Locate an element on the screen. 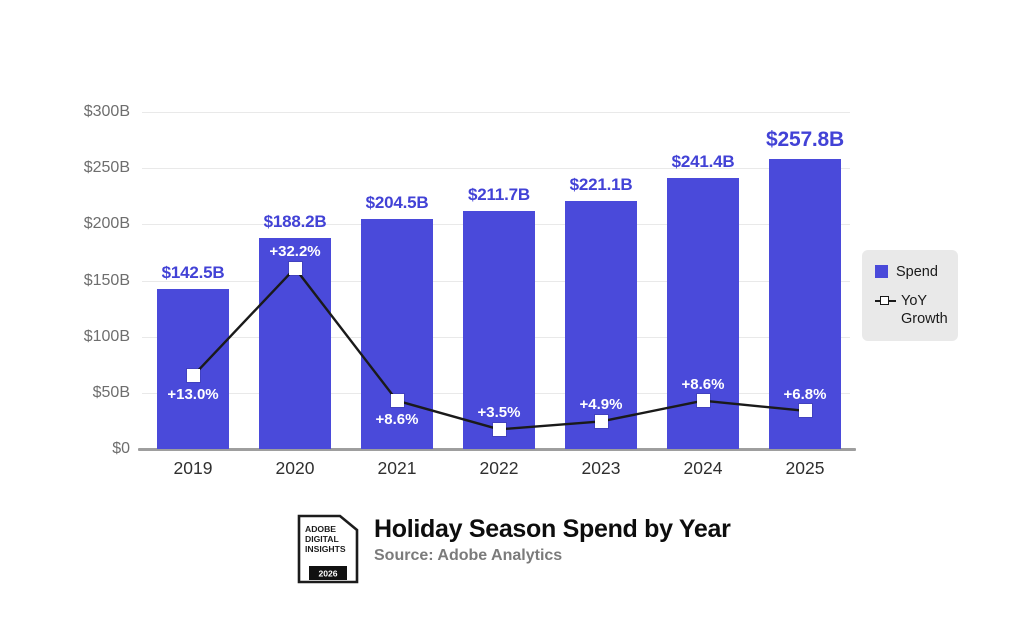 The image size is (1024, 640). chart-title: Holiday Season Spend by Year is located at coordinates (552, 529).